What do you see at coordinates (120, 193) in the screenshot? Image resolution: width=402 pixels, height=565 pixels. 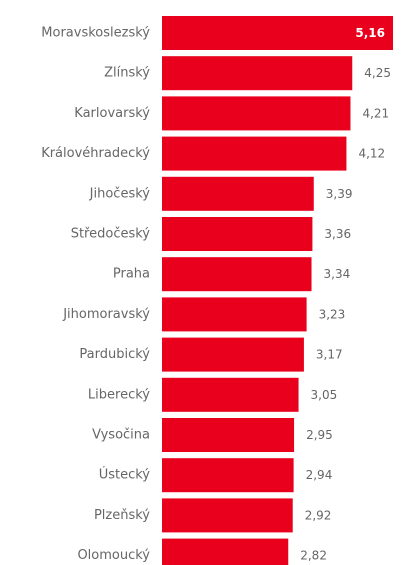 I see `category-label: Jihočeský` at bounding box center [120, 193].